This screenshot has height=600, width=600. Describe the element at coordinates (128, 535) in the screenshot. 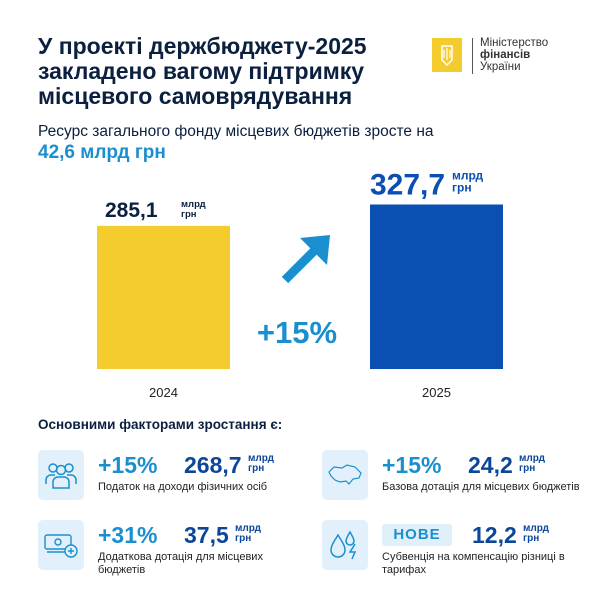

I see `change-percent: +31%` at that location.